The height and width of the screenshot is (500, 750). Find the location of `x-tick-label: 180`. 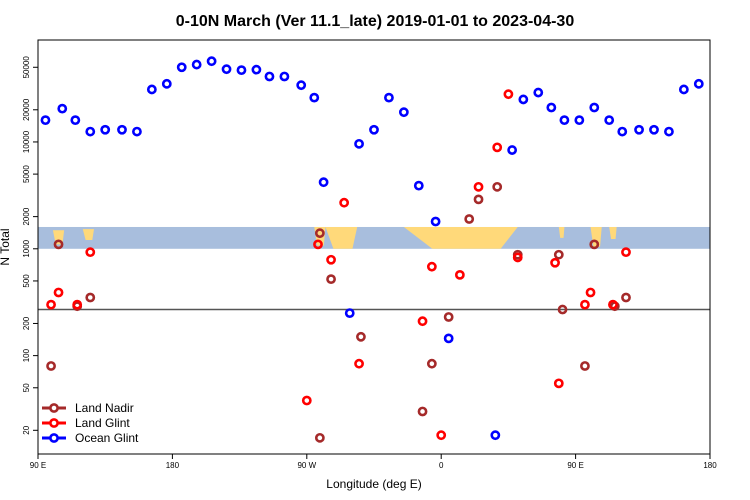

x-tick-label: 180 is located at coordinates (710, 465).